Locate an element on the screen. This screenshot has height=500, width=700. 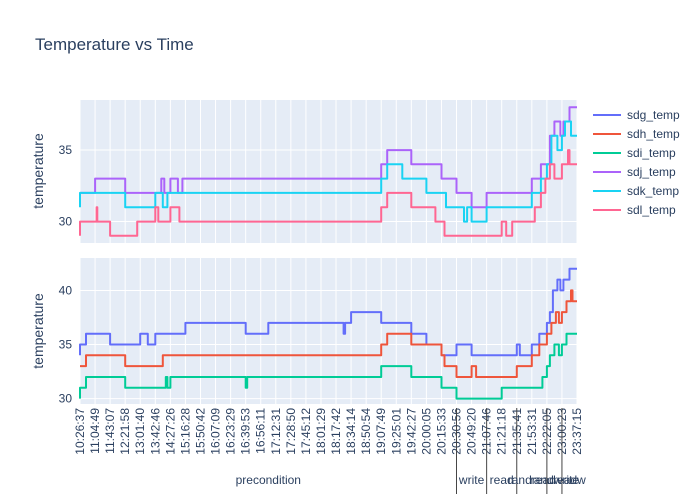
x-tick-label: 18:01:29 is located at coordinates (321, 431).